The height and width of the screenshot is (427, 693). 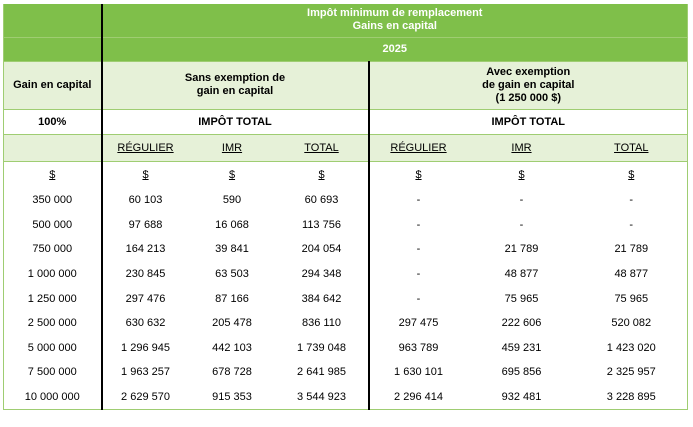 What do you see at coordinates (632, 274) in the screenshot?
I see `total-avec-cell: 48 877` at bounding box center [632, 274].